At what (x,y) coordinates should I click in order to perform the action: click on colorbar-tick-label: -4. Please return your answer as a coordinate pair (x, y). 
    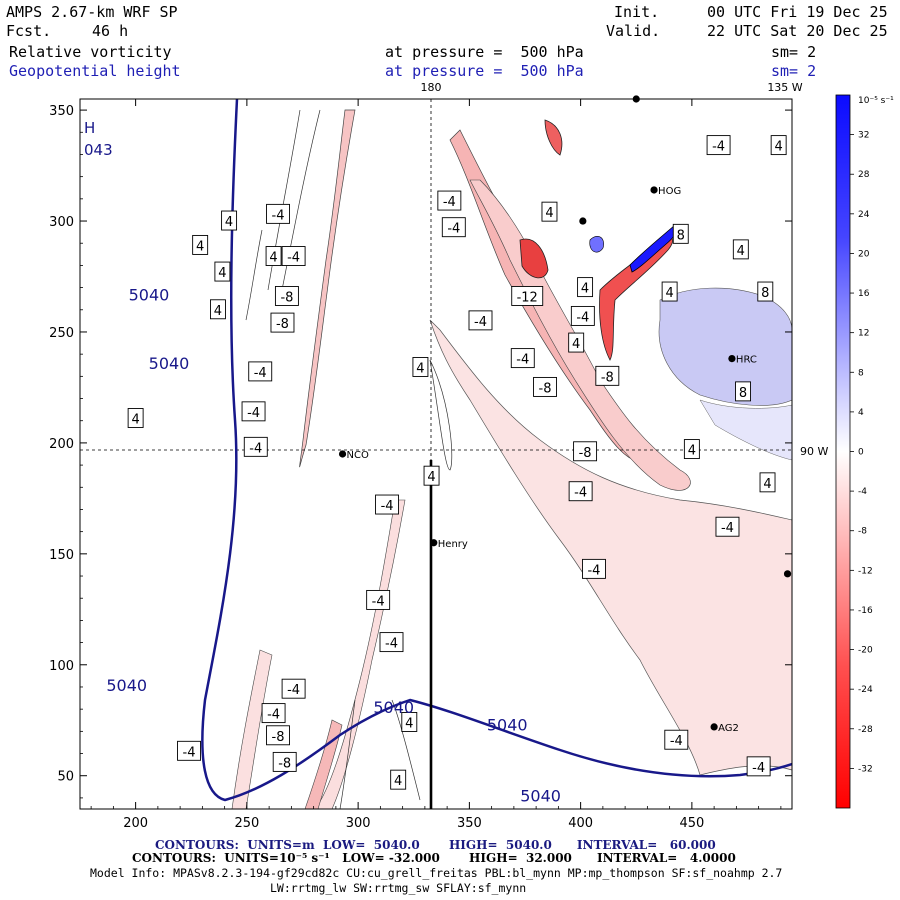
    Looking at the image, I should click on (862, 492).